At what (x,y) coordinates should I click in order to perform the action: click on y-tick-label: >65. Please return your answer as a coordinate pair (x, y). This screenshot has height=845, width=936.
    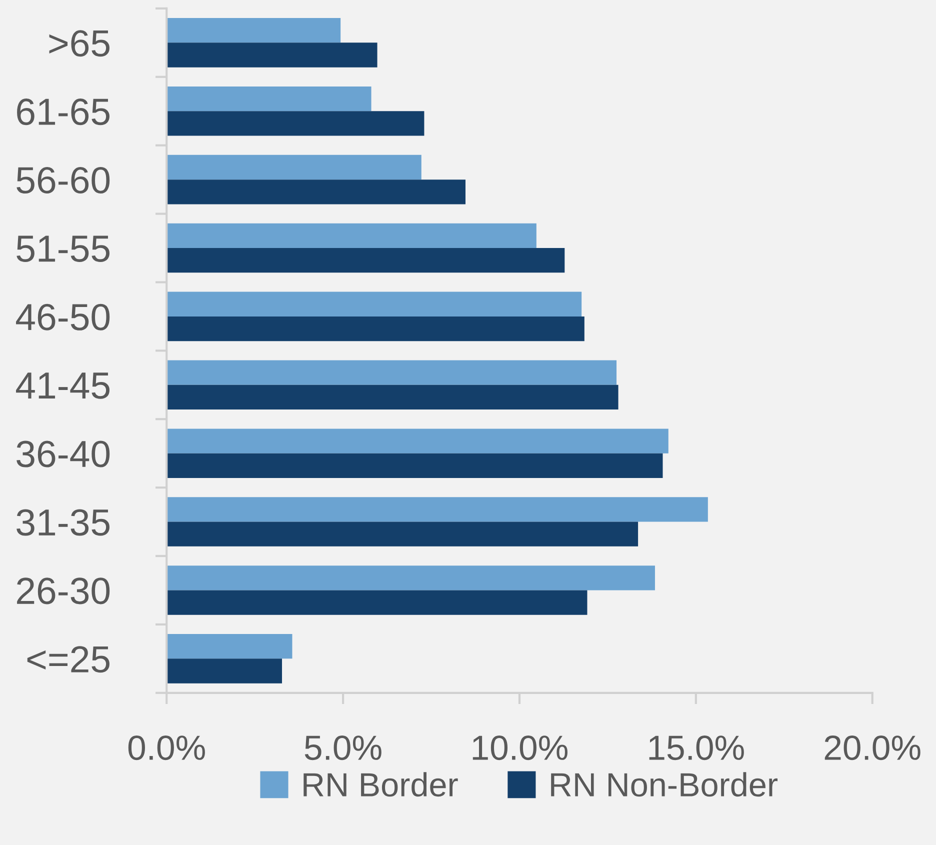
    Looking at the image, I should click on (79, 43).